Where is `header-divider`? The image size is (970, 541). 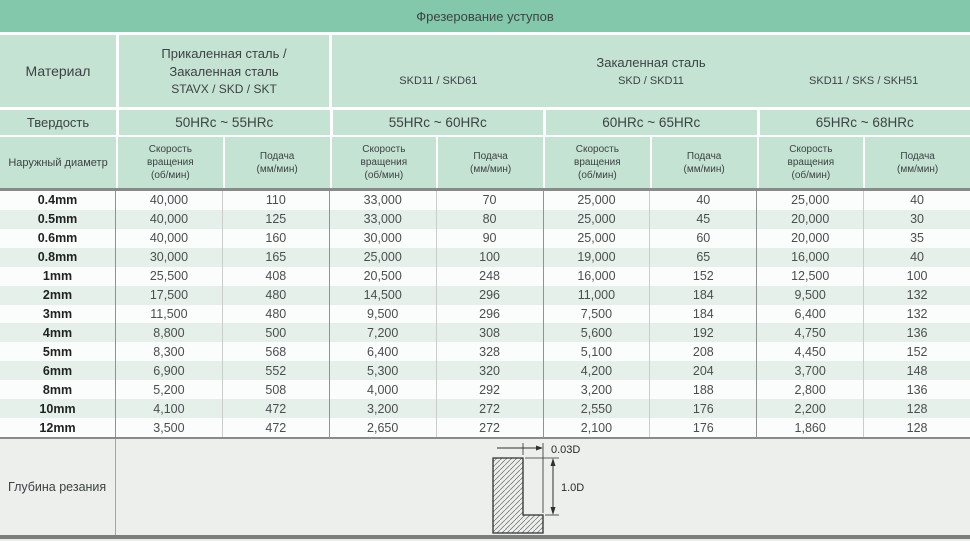 header-divider is located at coordinates (485, 189).